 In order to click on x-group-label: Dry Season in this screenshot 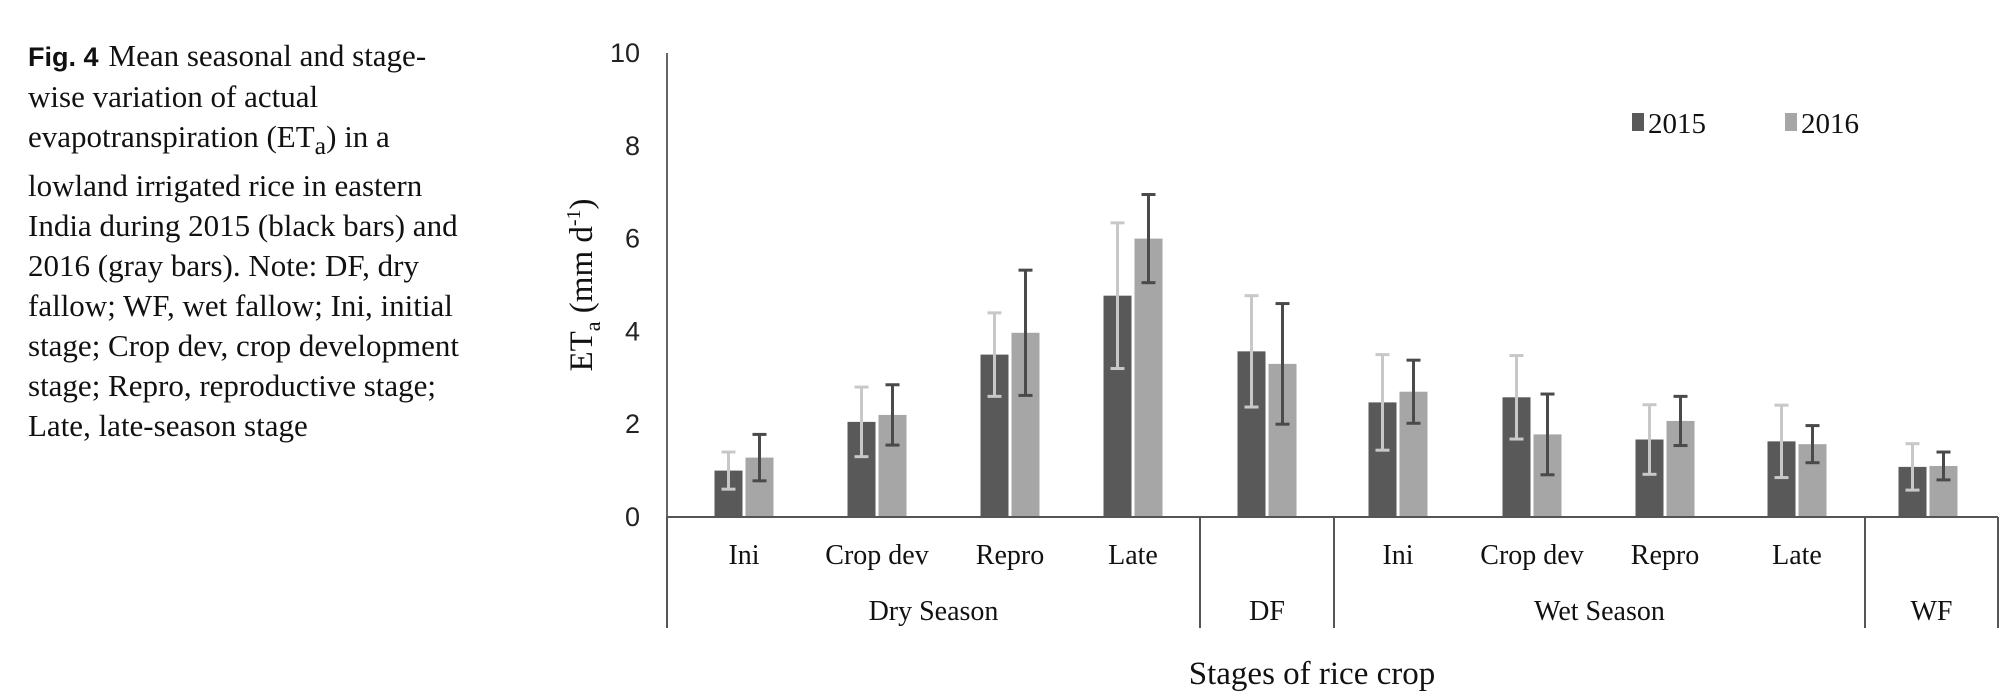, I will do `click(934, 611)`.